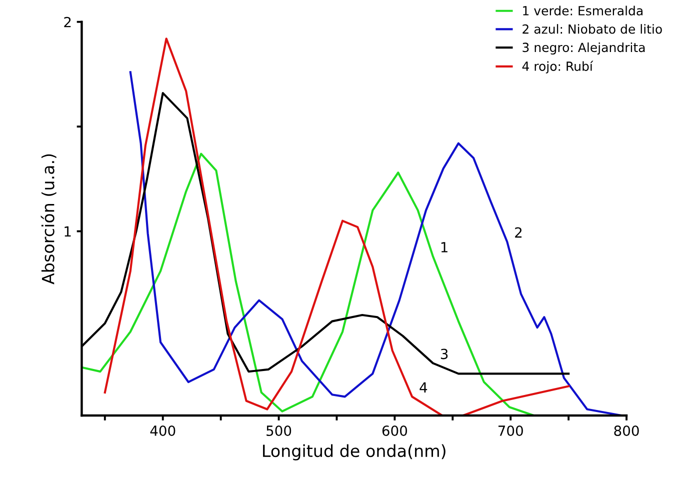  I want to click on legend-label: 4 rojo: Rubí, so click(558, 67).